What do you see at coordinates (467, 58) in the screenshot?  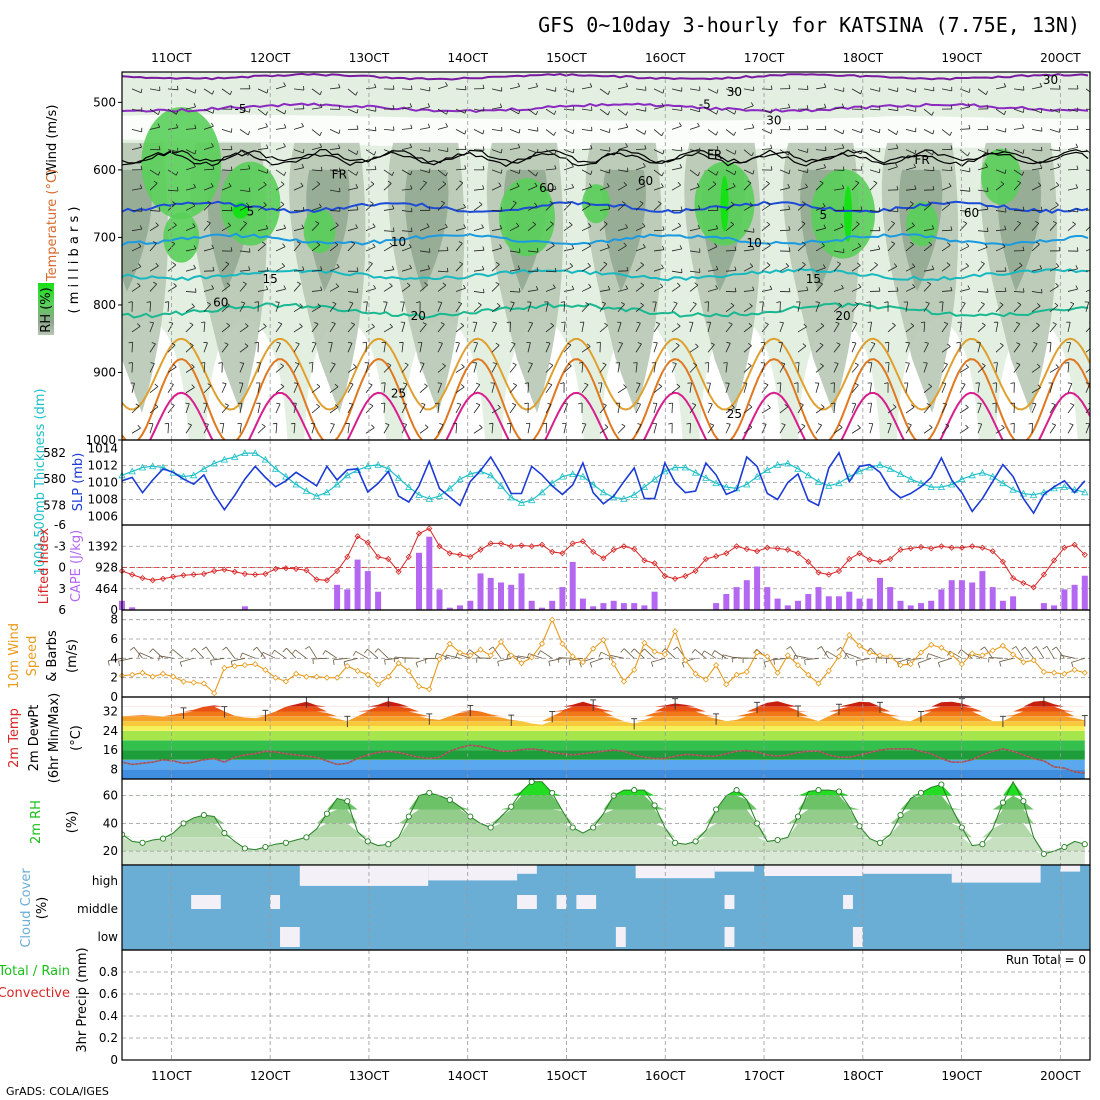 I see `x-tick-label-top: 14OCT` at bounding box center [467, 58].